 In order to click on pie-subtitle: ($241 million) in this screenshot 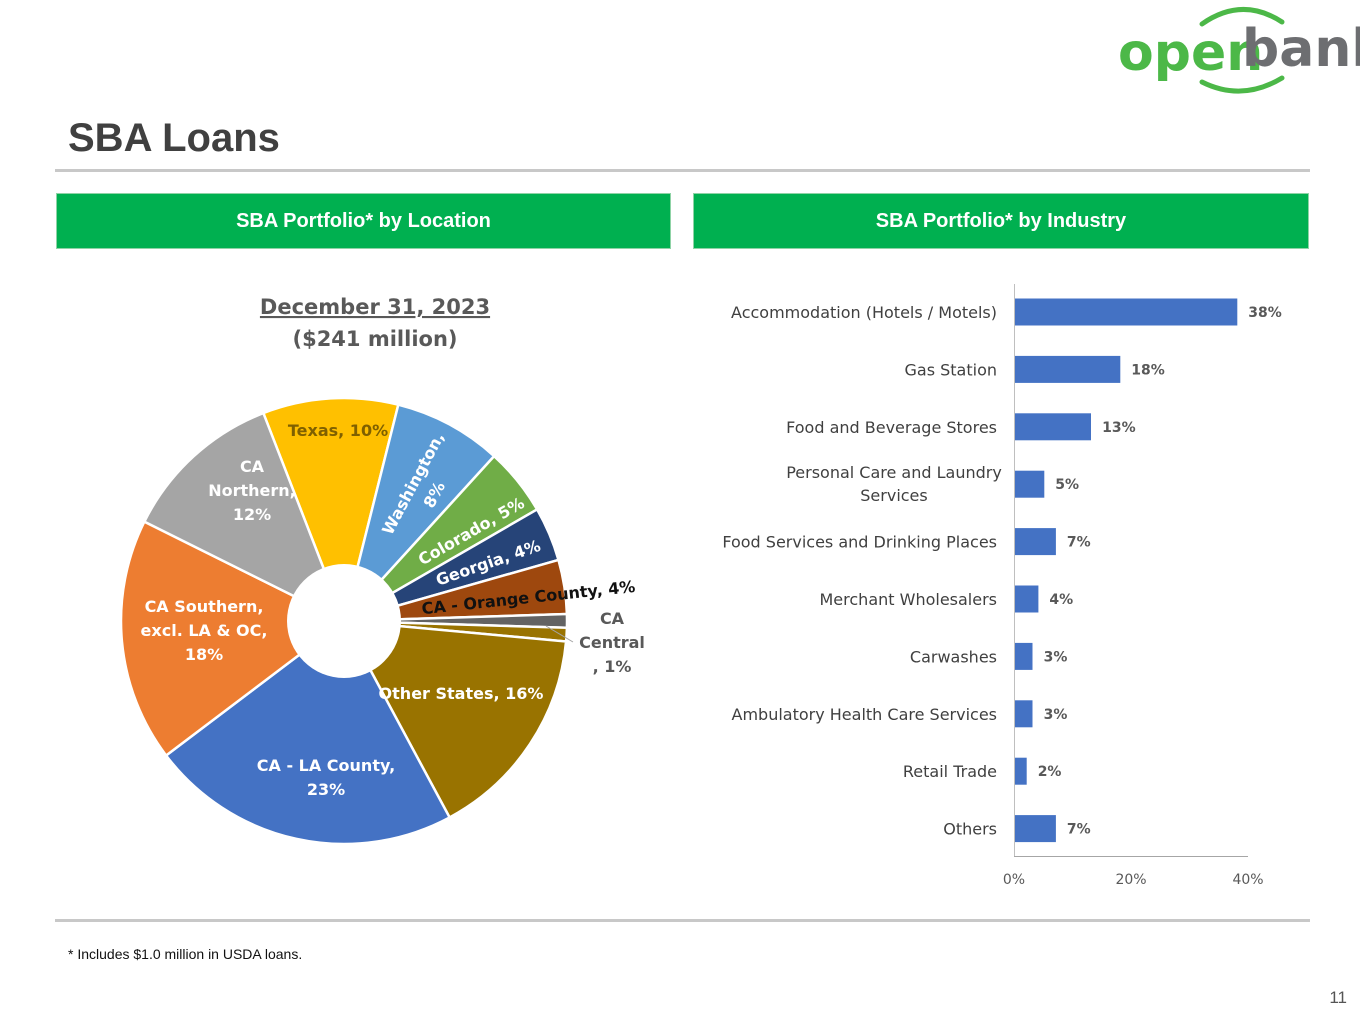, I will do `click(374, 339)`.